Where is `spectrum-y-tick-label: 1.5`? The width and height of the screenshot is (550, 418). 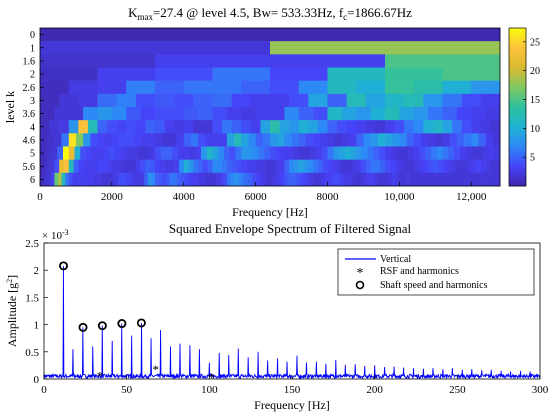
spectrum-y-tick-label: 1.5 is located at coordinates (32, 298).